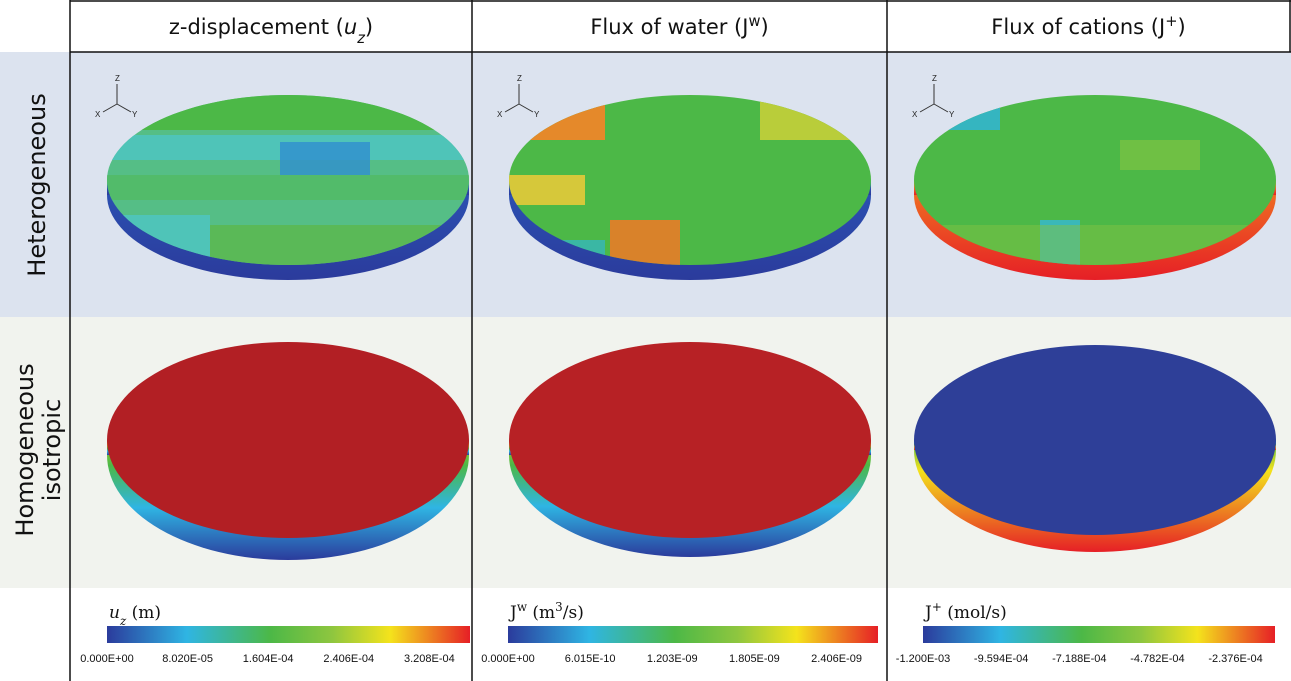 The width and height of the screenshot is (1291, 681). Describe the element at coordinates (541, 613) in the screenshot. I see `label-part: (m` at that location.